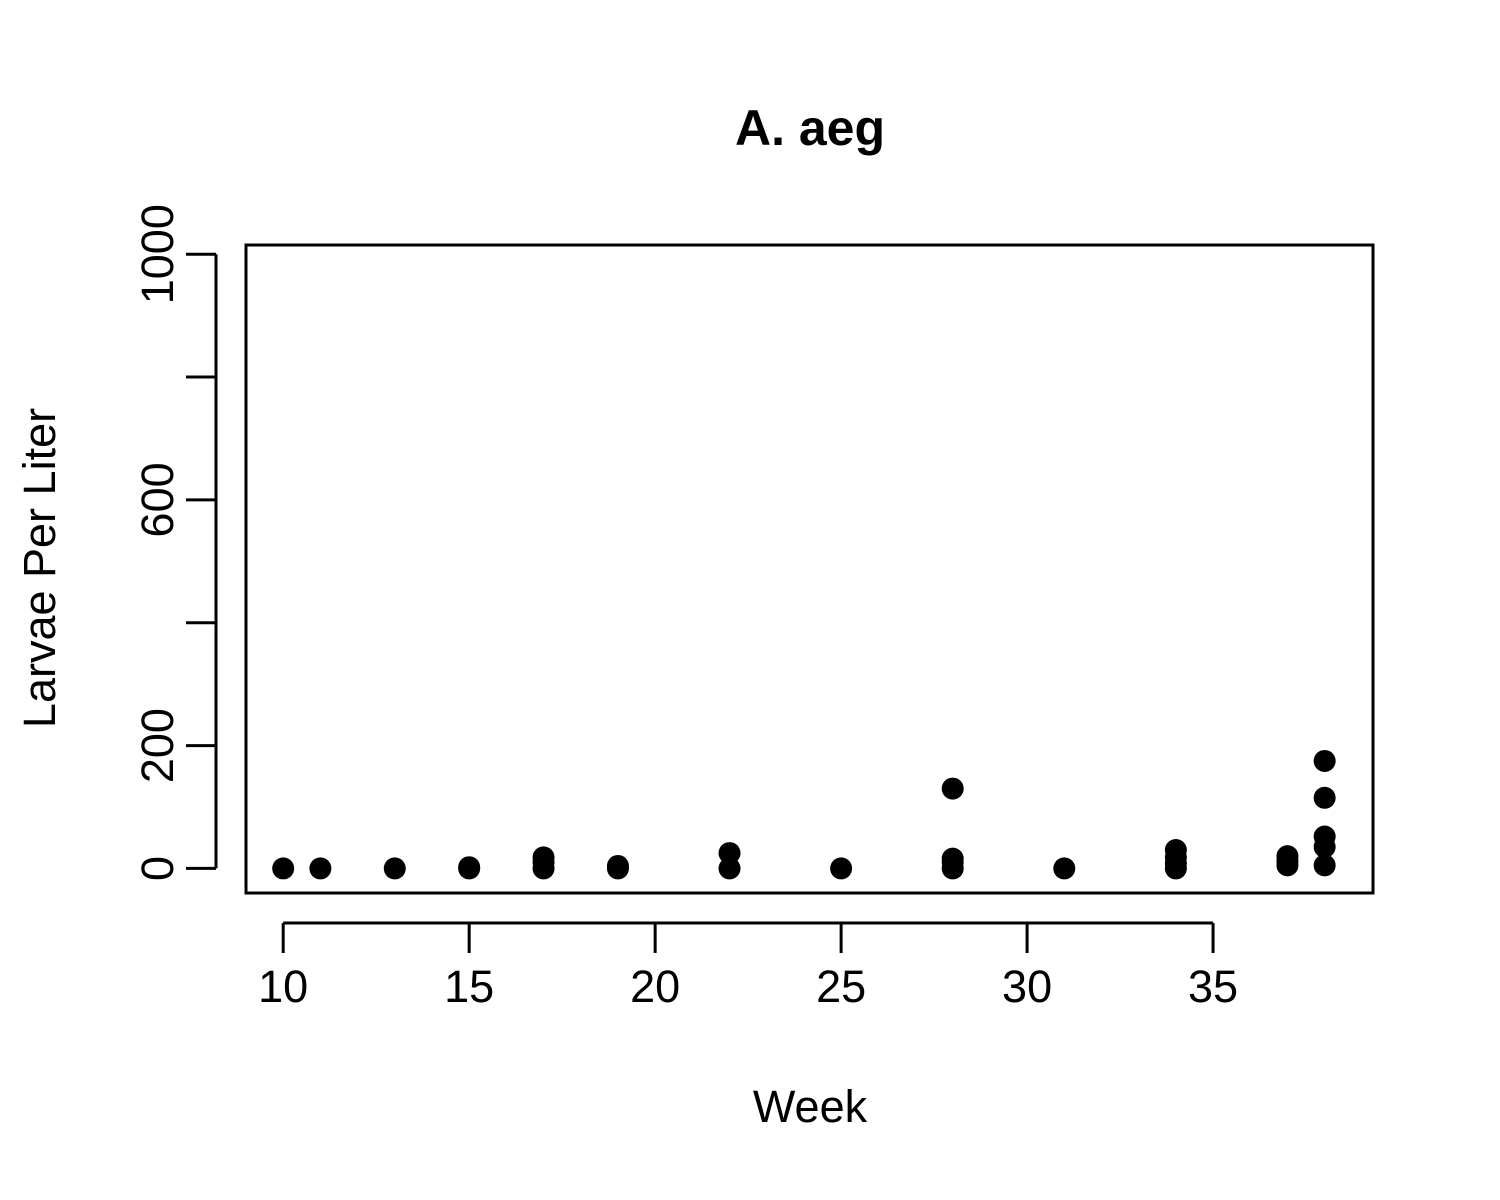  I want to click on x-tick-label: 10, so click(283, 986).